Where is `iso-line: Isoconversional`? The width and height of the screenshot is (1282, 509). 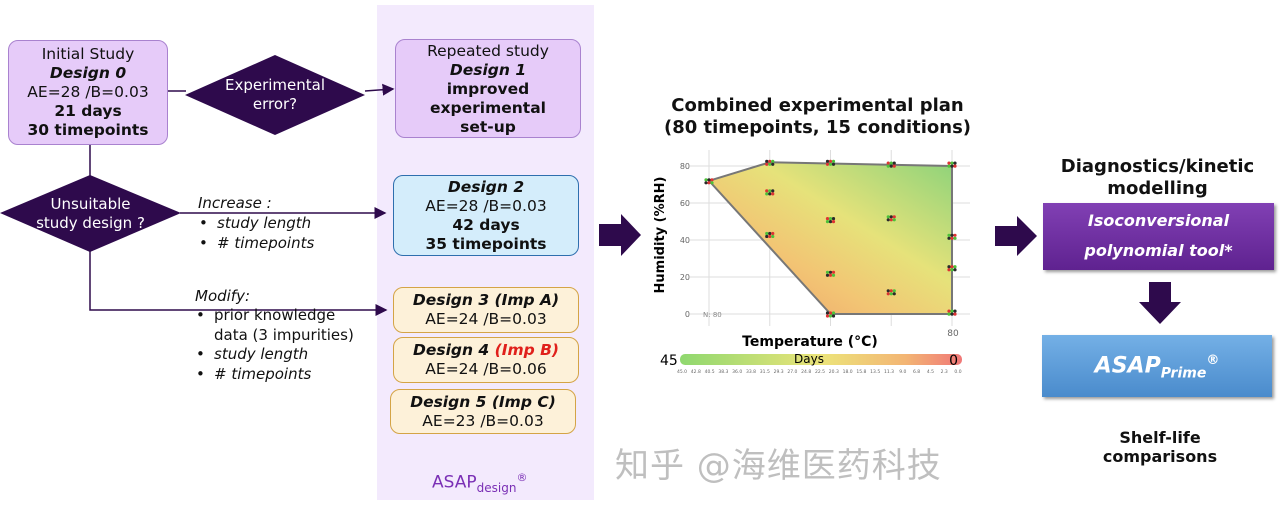 iso-line: Isoconversional is located at coordinates (1158, 220).